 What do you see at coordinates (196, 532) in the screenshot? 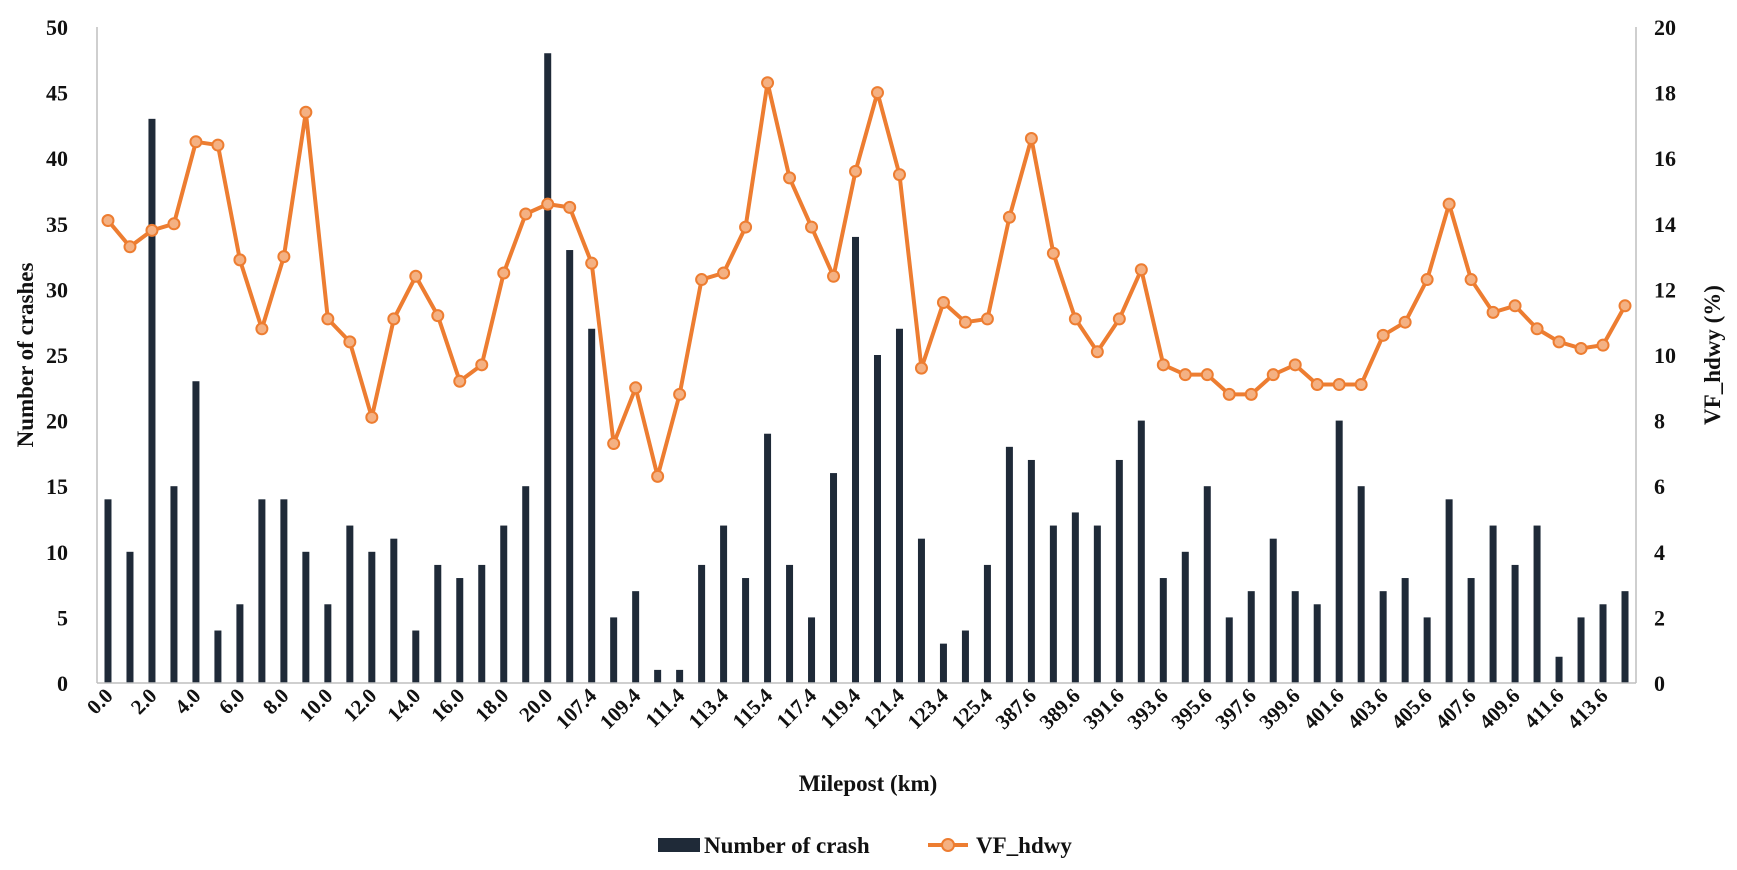
I see `bar-4.0` at bounding box center [196, 532].